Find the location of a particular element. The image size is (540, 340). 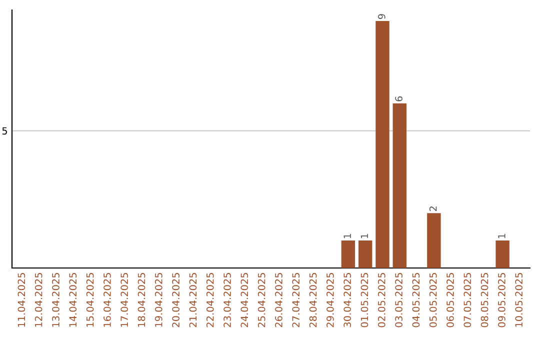

x-tick-label: 29.04.2025 is located at coordinates (330, 300).